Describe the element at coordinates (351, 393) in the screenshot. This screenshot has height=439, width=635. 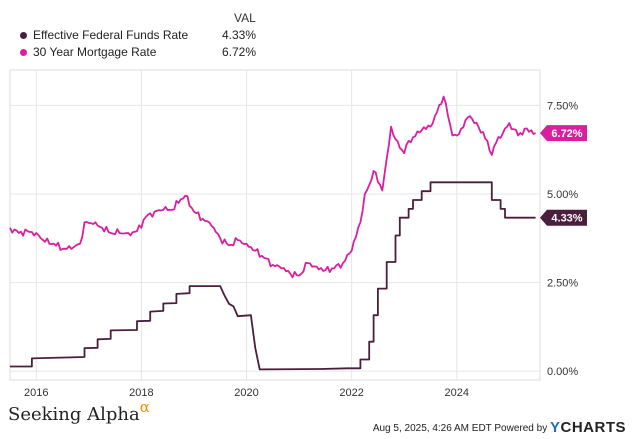
I see `x-tick-label: 2022` at that location.